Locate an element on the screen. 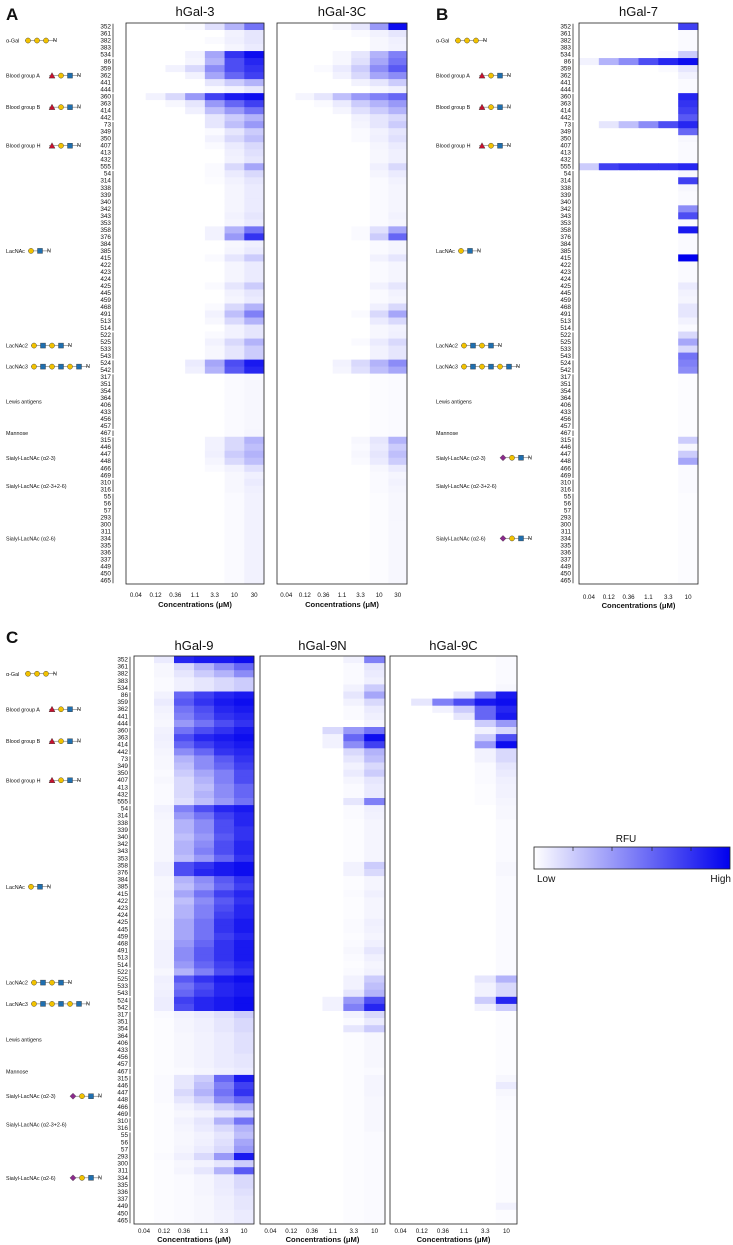  concentration-tick-label: 0.12 is located at coordinates (422, 1231).